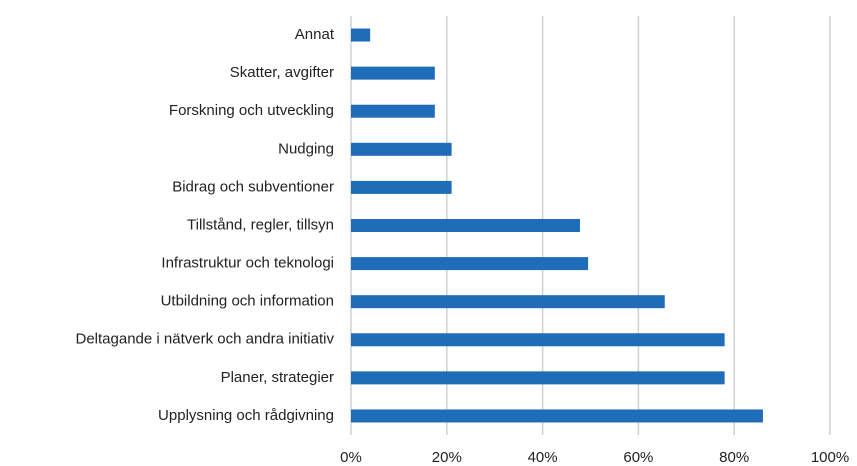 This screenshot has height=466, width=857. I want to click on y-tick-label: Tillstånd, regler, tillsyn, so click(260, 224).